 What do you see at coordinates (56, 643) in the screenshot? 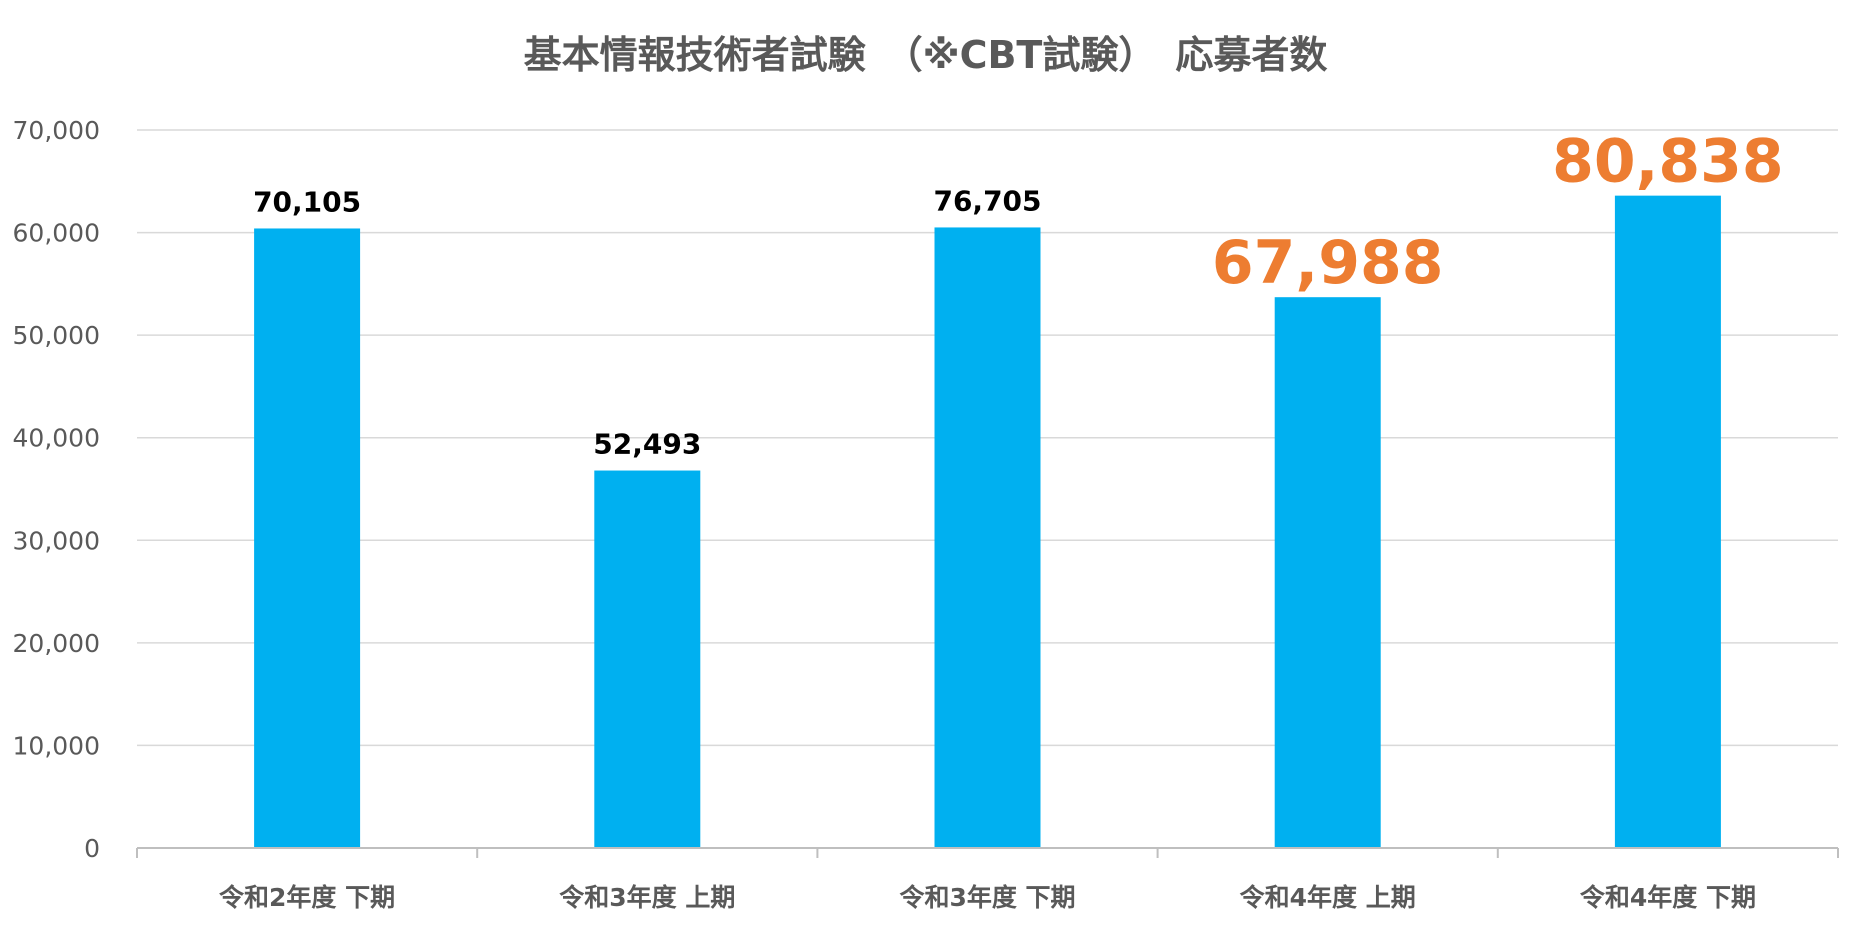
I see `y-tick-label: 20,000` at bounding box center [56, 643].